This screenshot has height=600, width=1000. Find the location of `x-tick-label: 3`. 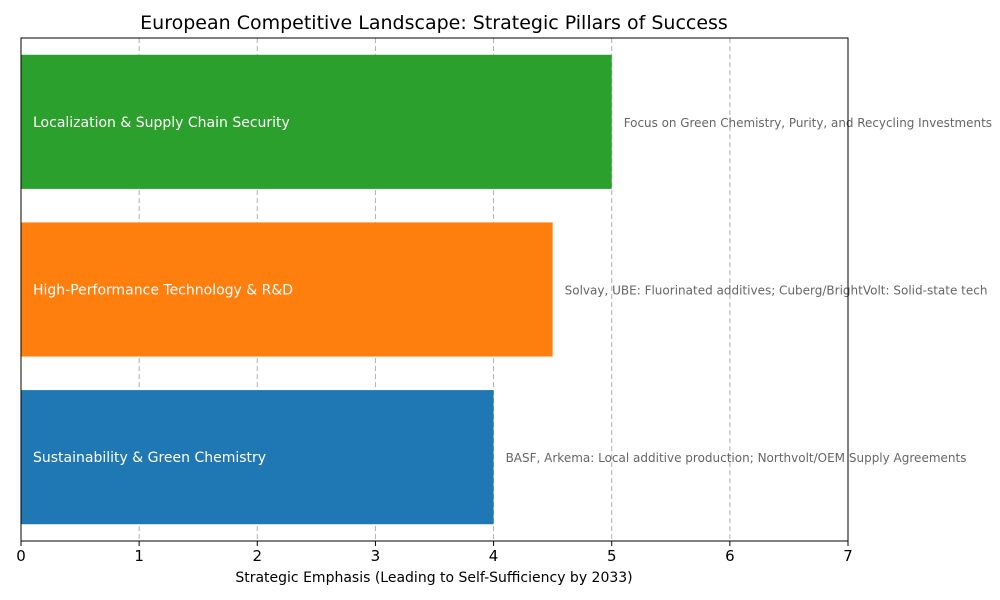

x-tick-label: 3 is located at coordinates (376, 556).